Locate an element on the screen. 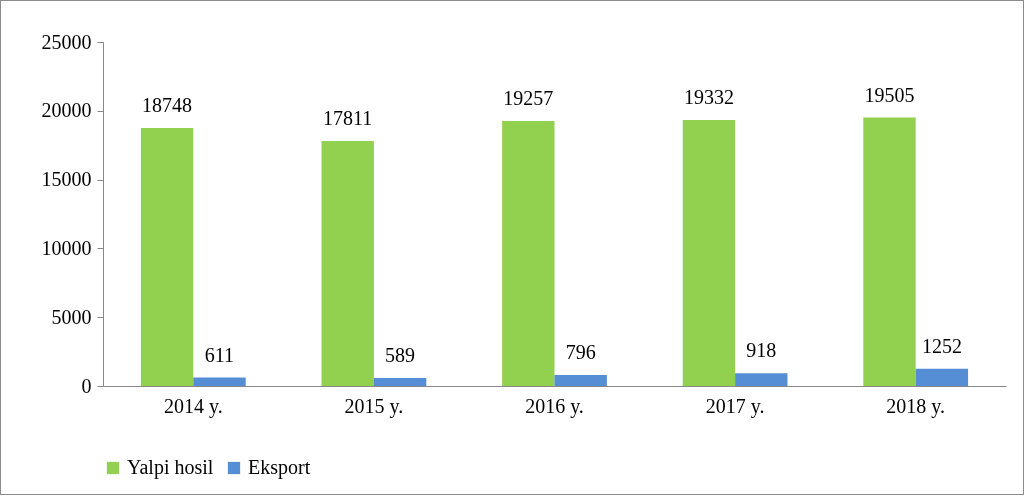 The image size is (1026, 497). x-tick-label: 2014 y. is located at coordinates (193, 406).